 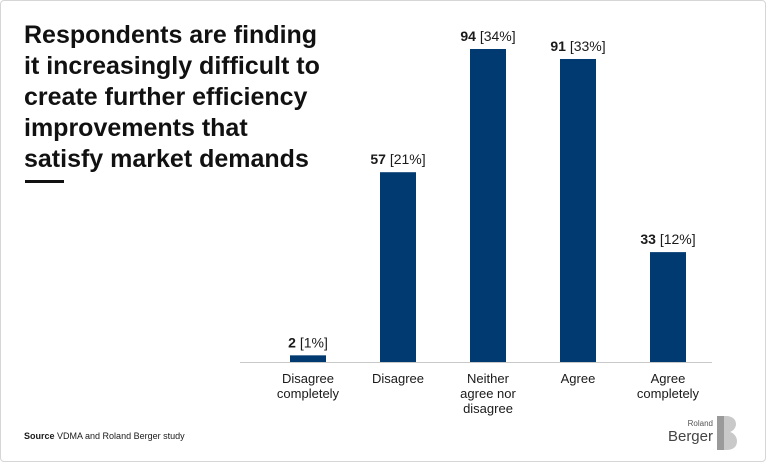 I want to click on category-label-4: Agree completely, so click(x=668, y=386).